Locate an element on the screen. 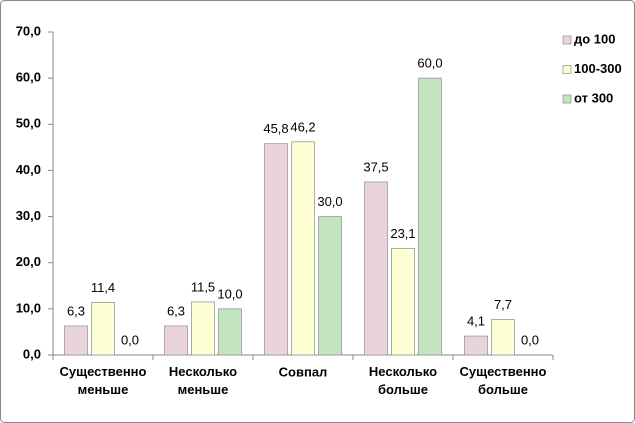 This screenshot has height=423, width=635. y-tick-label: 40,0 is located at coordinates (28, 169).